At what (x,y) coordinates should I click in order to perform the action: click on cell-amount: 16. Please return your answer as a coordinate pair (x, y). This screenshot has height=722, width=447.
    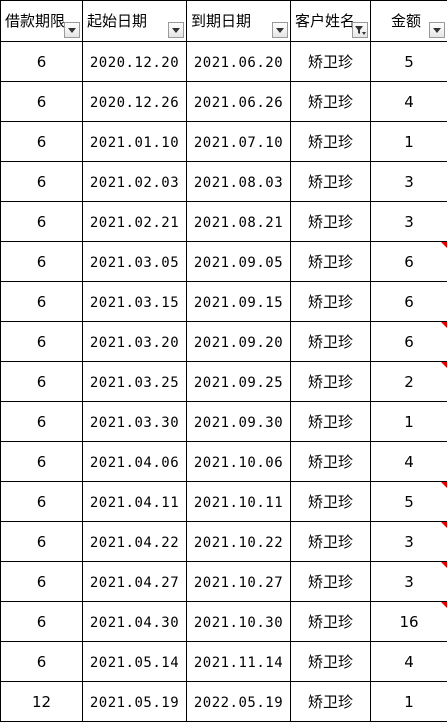
    Looking at the image, I should click on (409, 622).